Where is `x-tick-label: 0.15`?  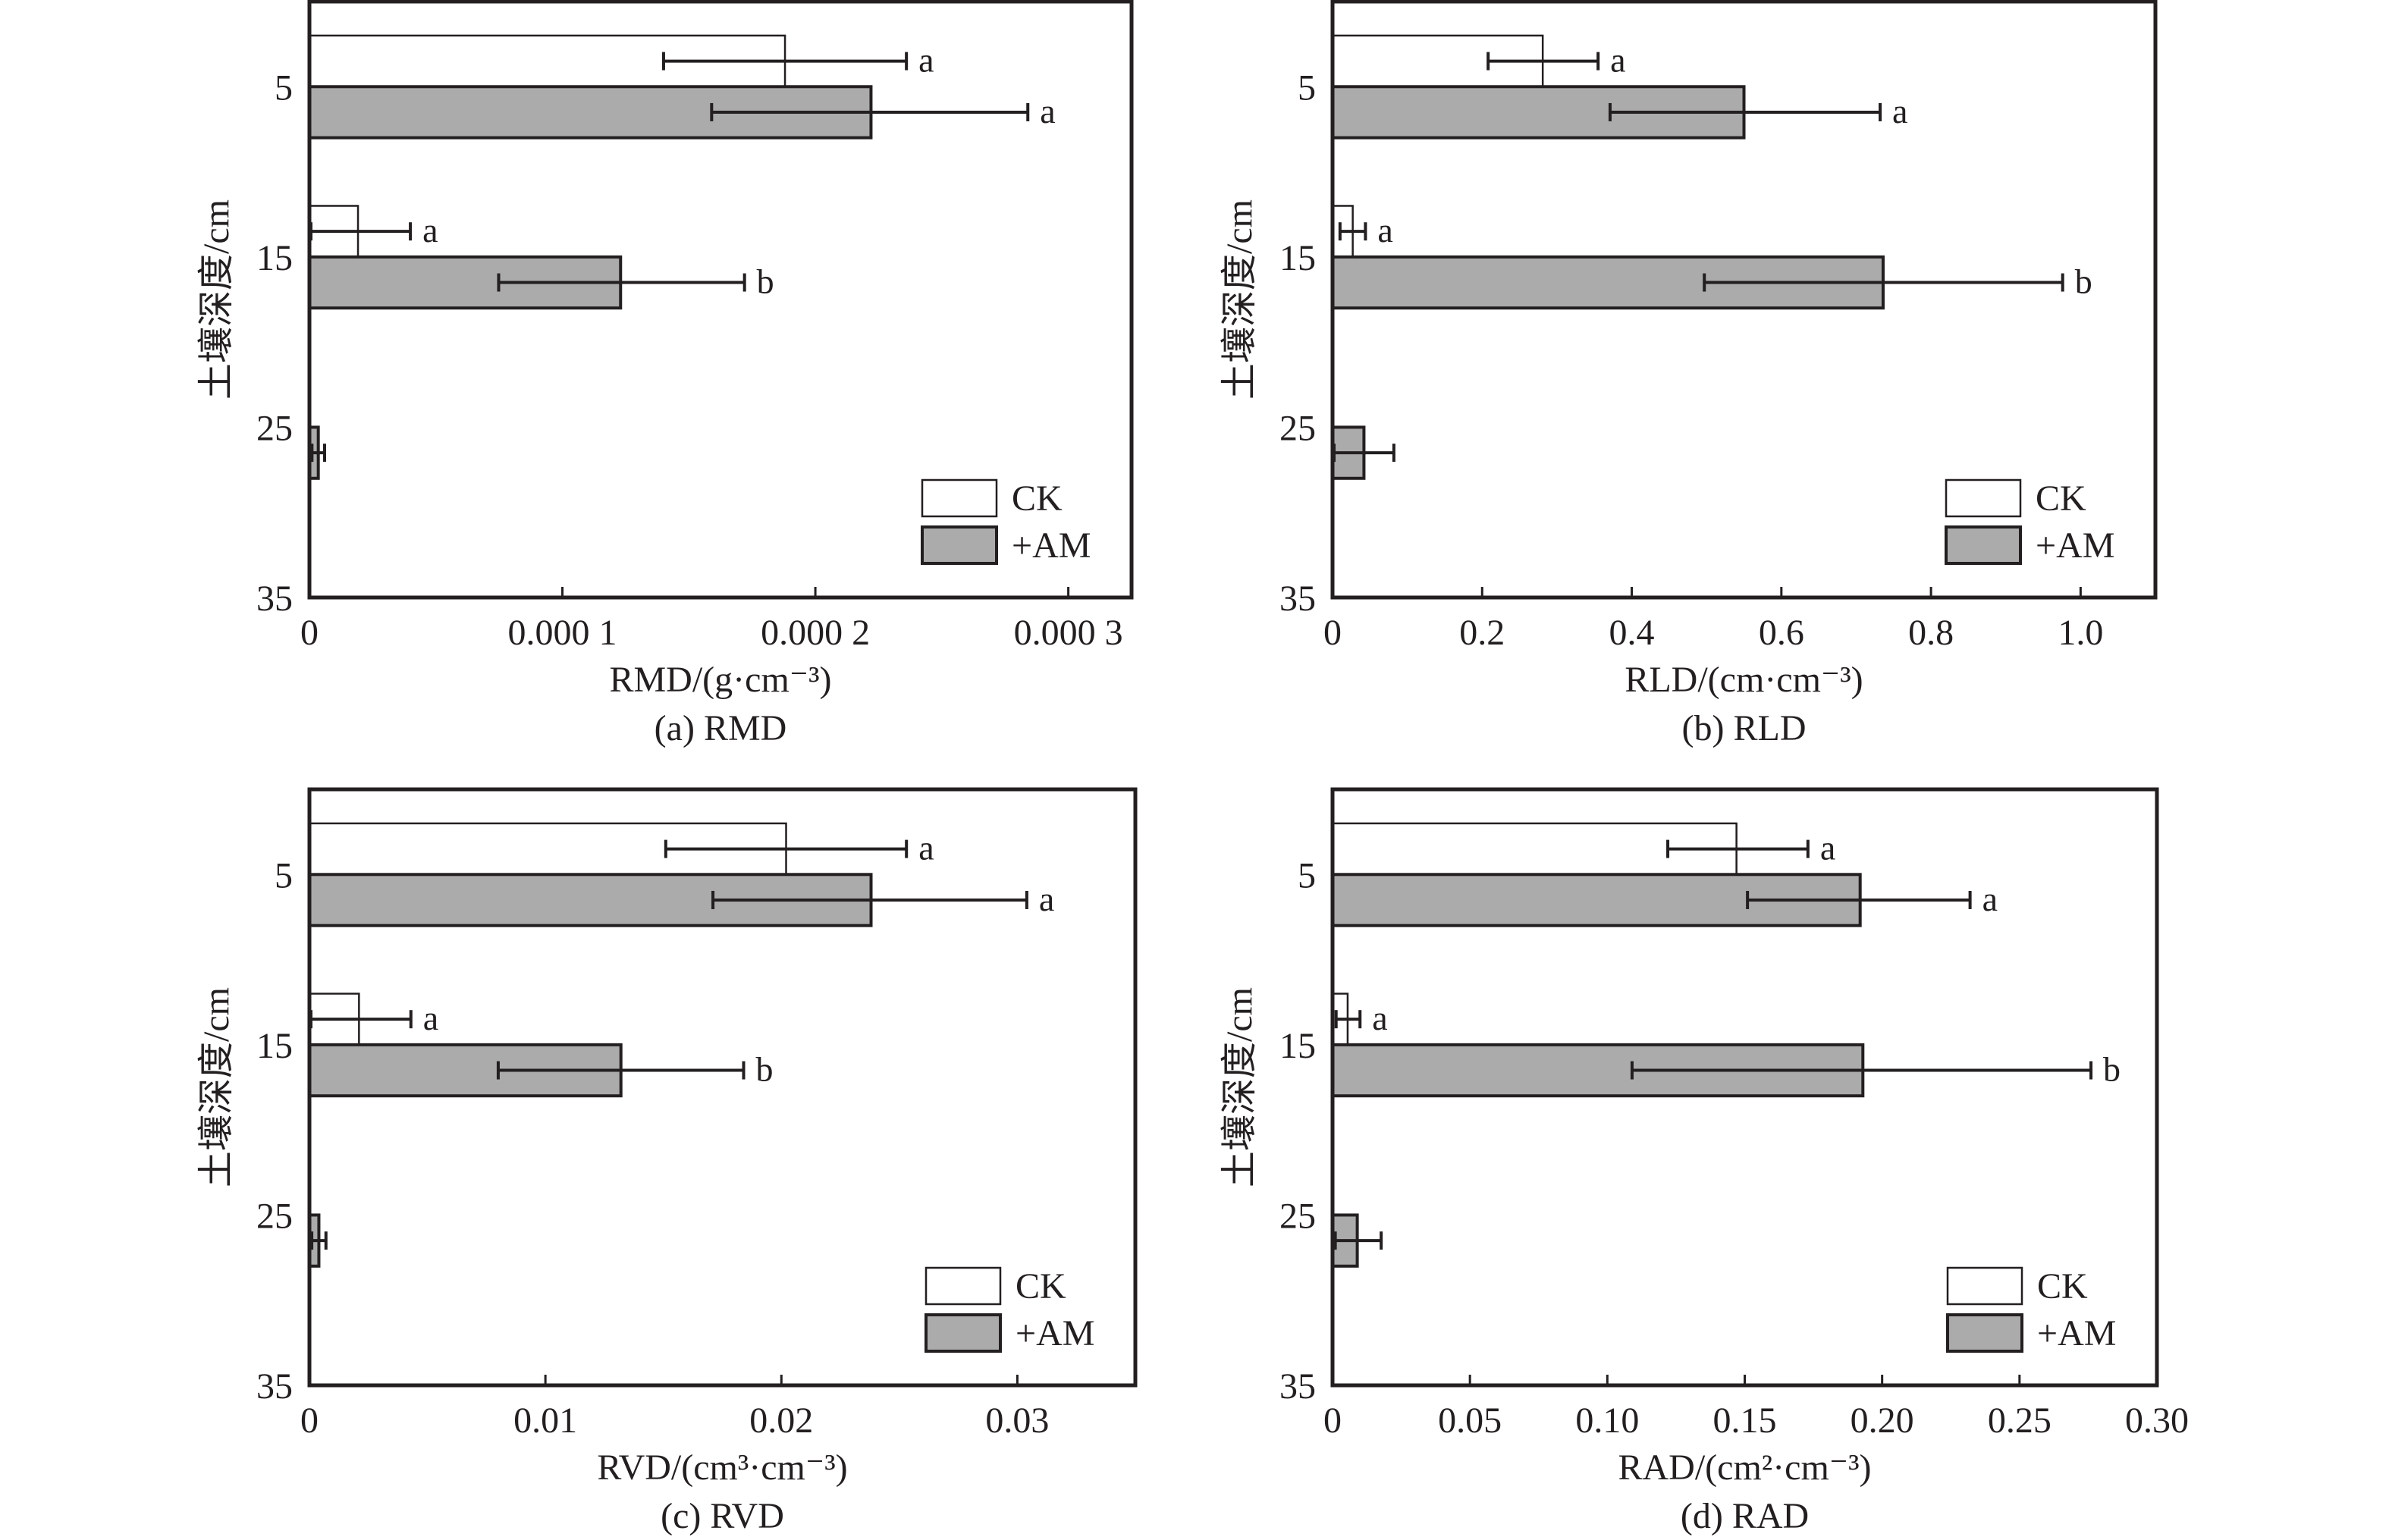 x-tick-label: 0.15 is located at coordinates (1745, 1421).